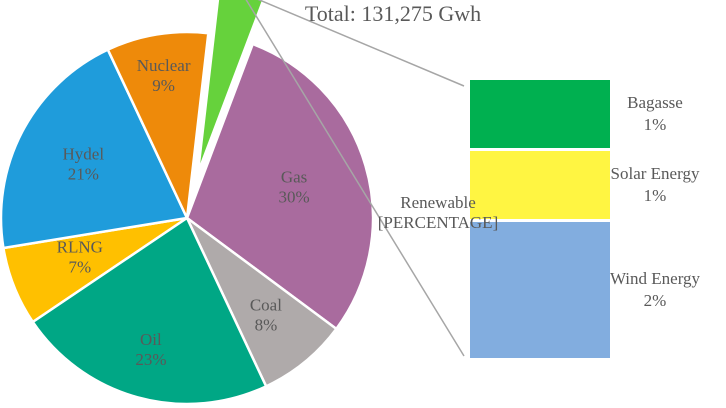 The image size is (726, 408). I want to click on breakdown-segment-wind-energy, so click(540, 290).